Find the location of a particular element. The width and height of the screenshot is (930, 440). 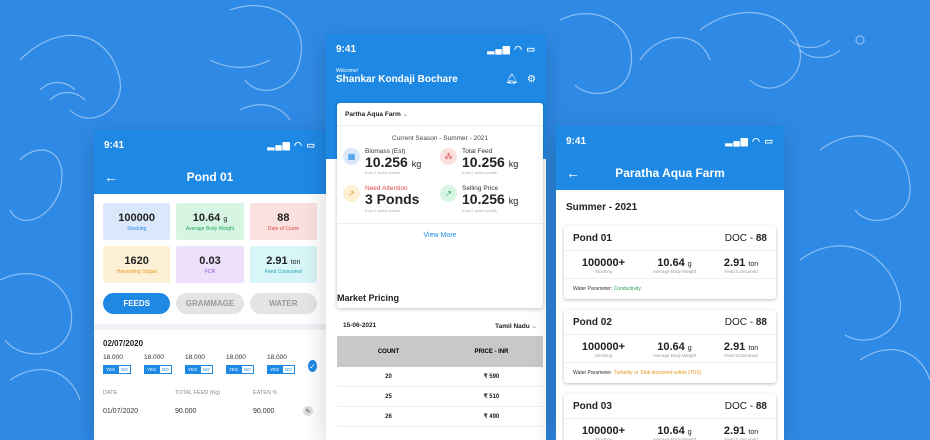

stat-card: 10.64 g Average Body Weight is located at coordinates (210, 221).